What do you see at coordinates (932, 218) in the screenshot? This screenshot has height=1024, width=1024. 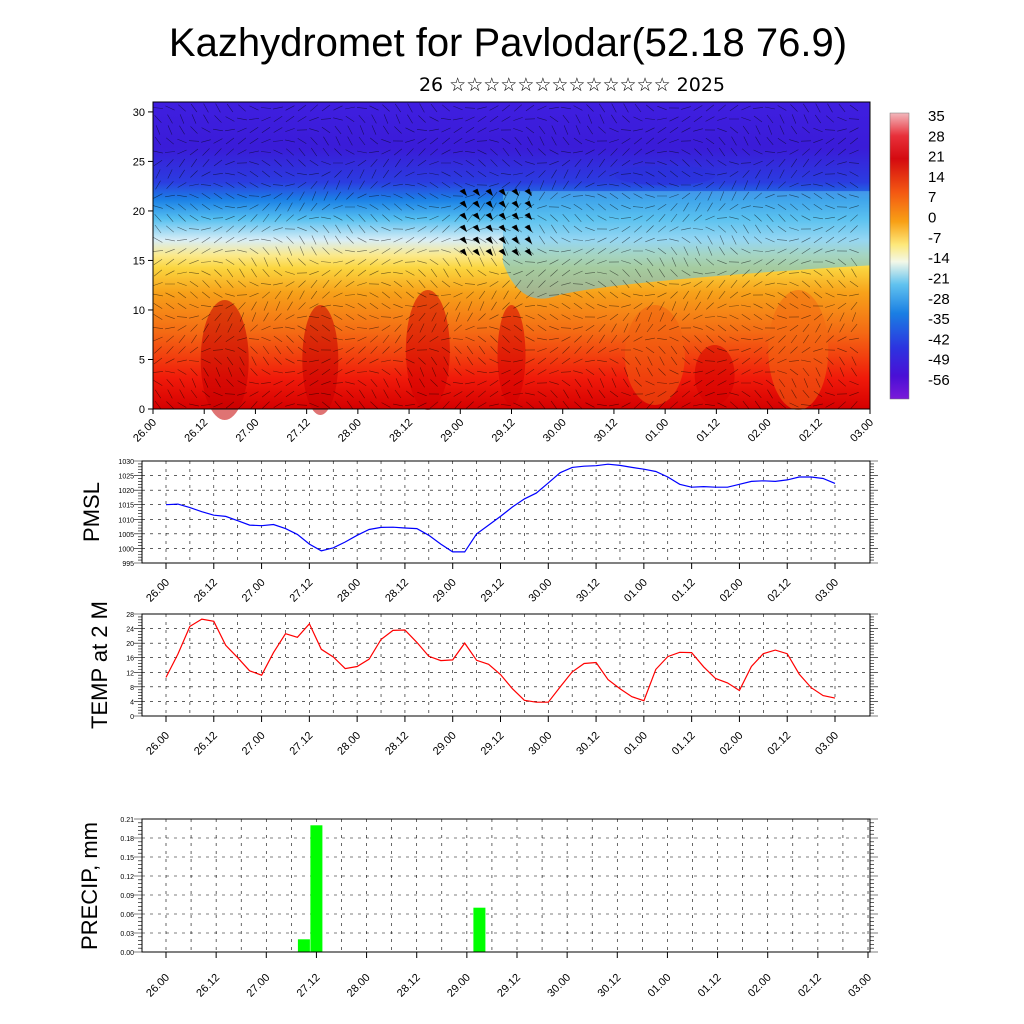 I see `colorbar-label: 0` at bounding box center [932, 218].